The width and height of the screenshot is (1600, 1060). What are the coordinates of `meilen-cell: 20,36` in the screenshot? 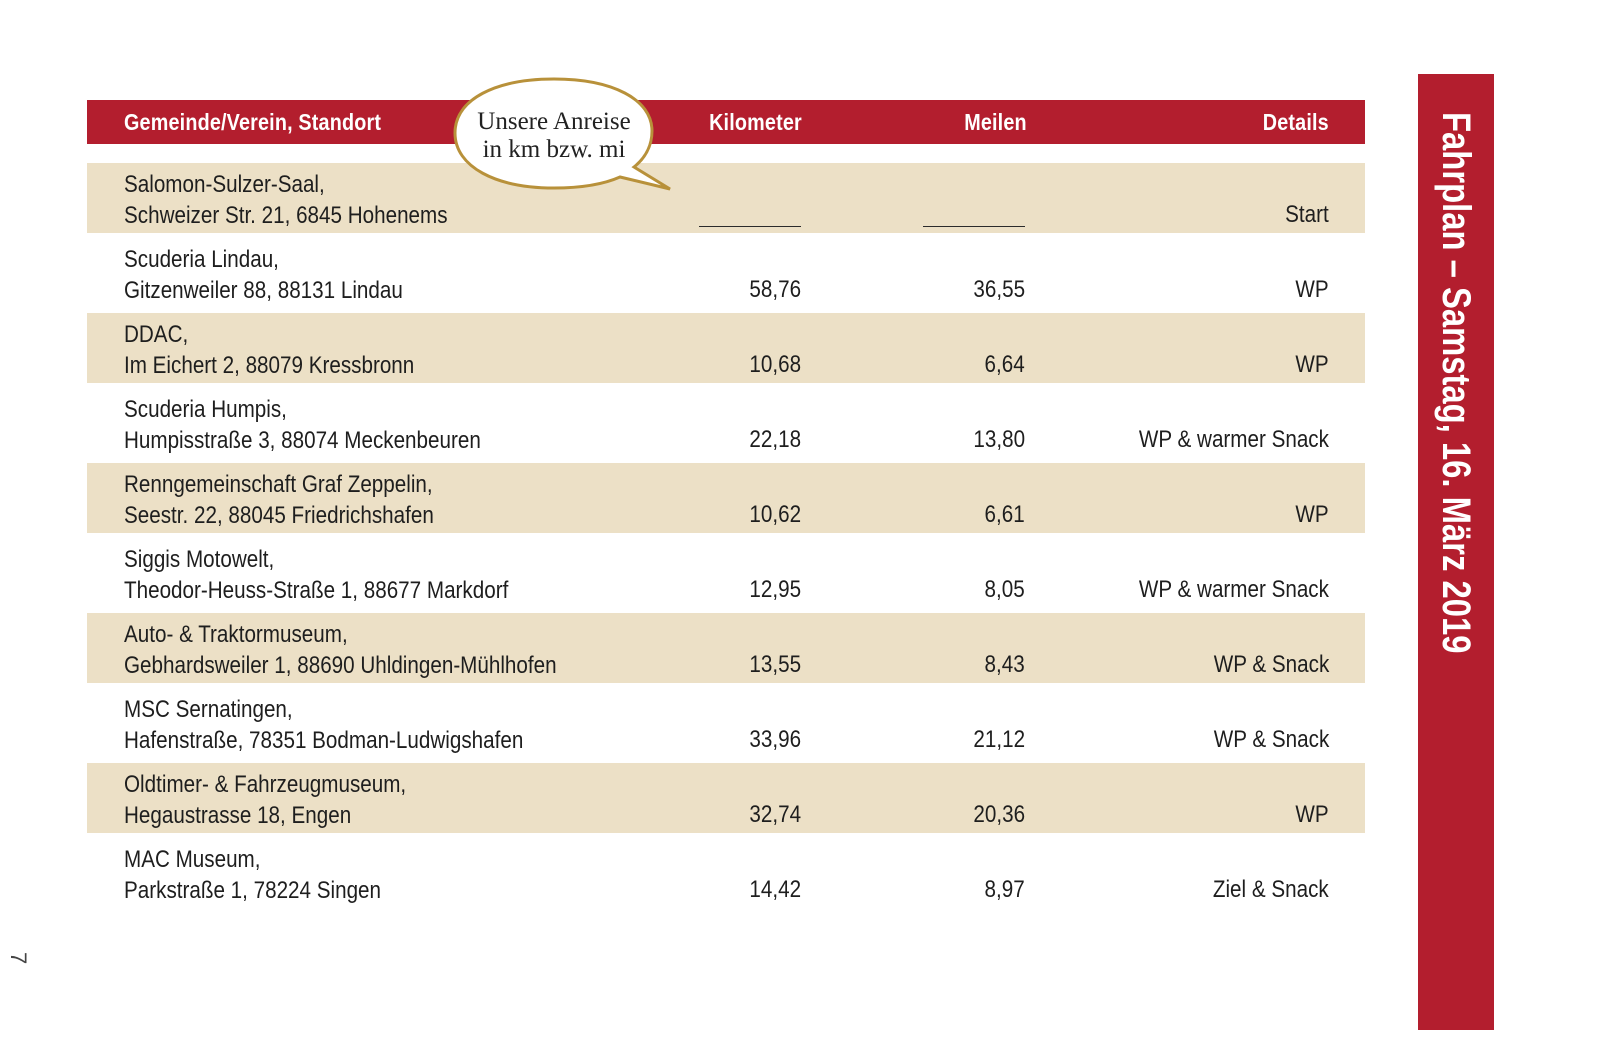 It's located at (999, 814).